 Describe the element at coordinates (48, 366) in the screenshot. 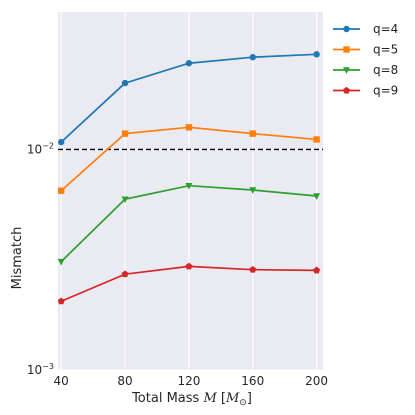

I see `y-tick-exponent: −3` at that location.